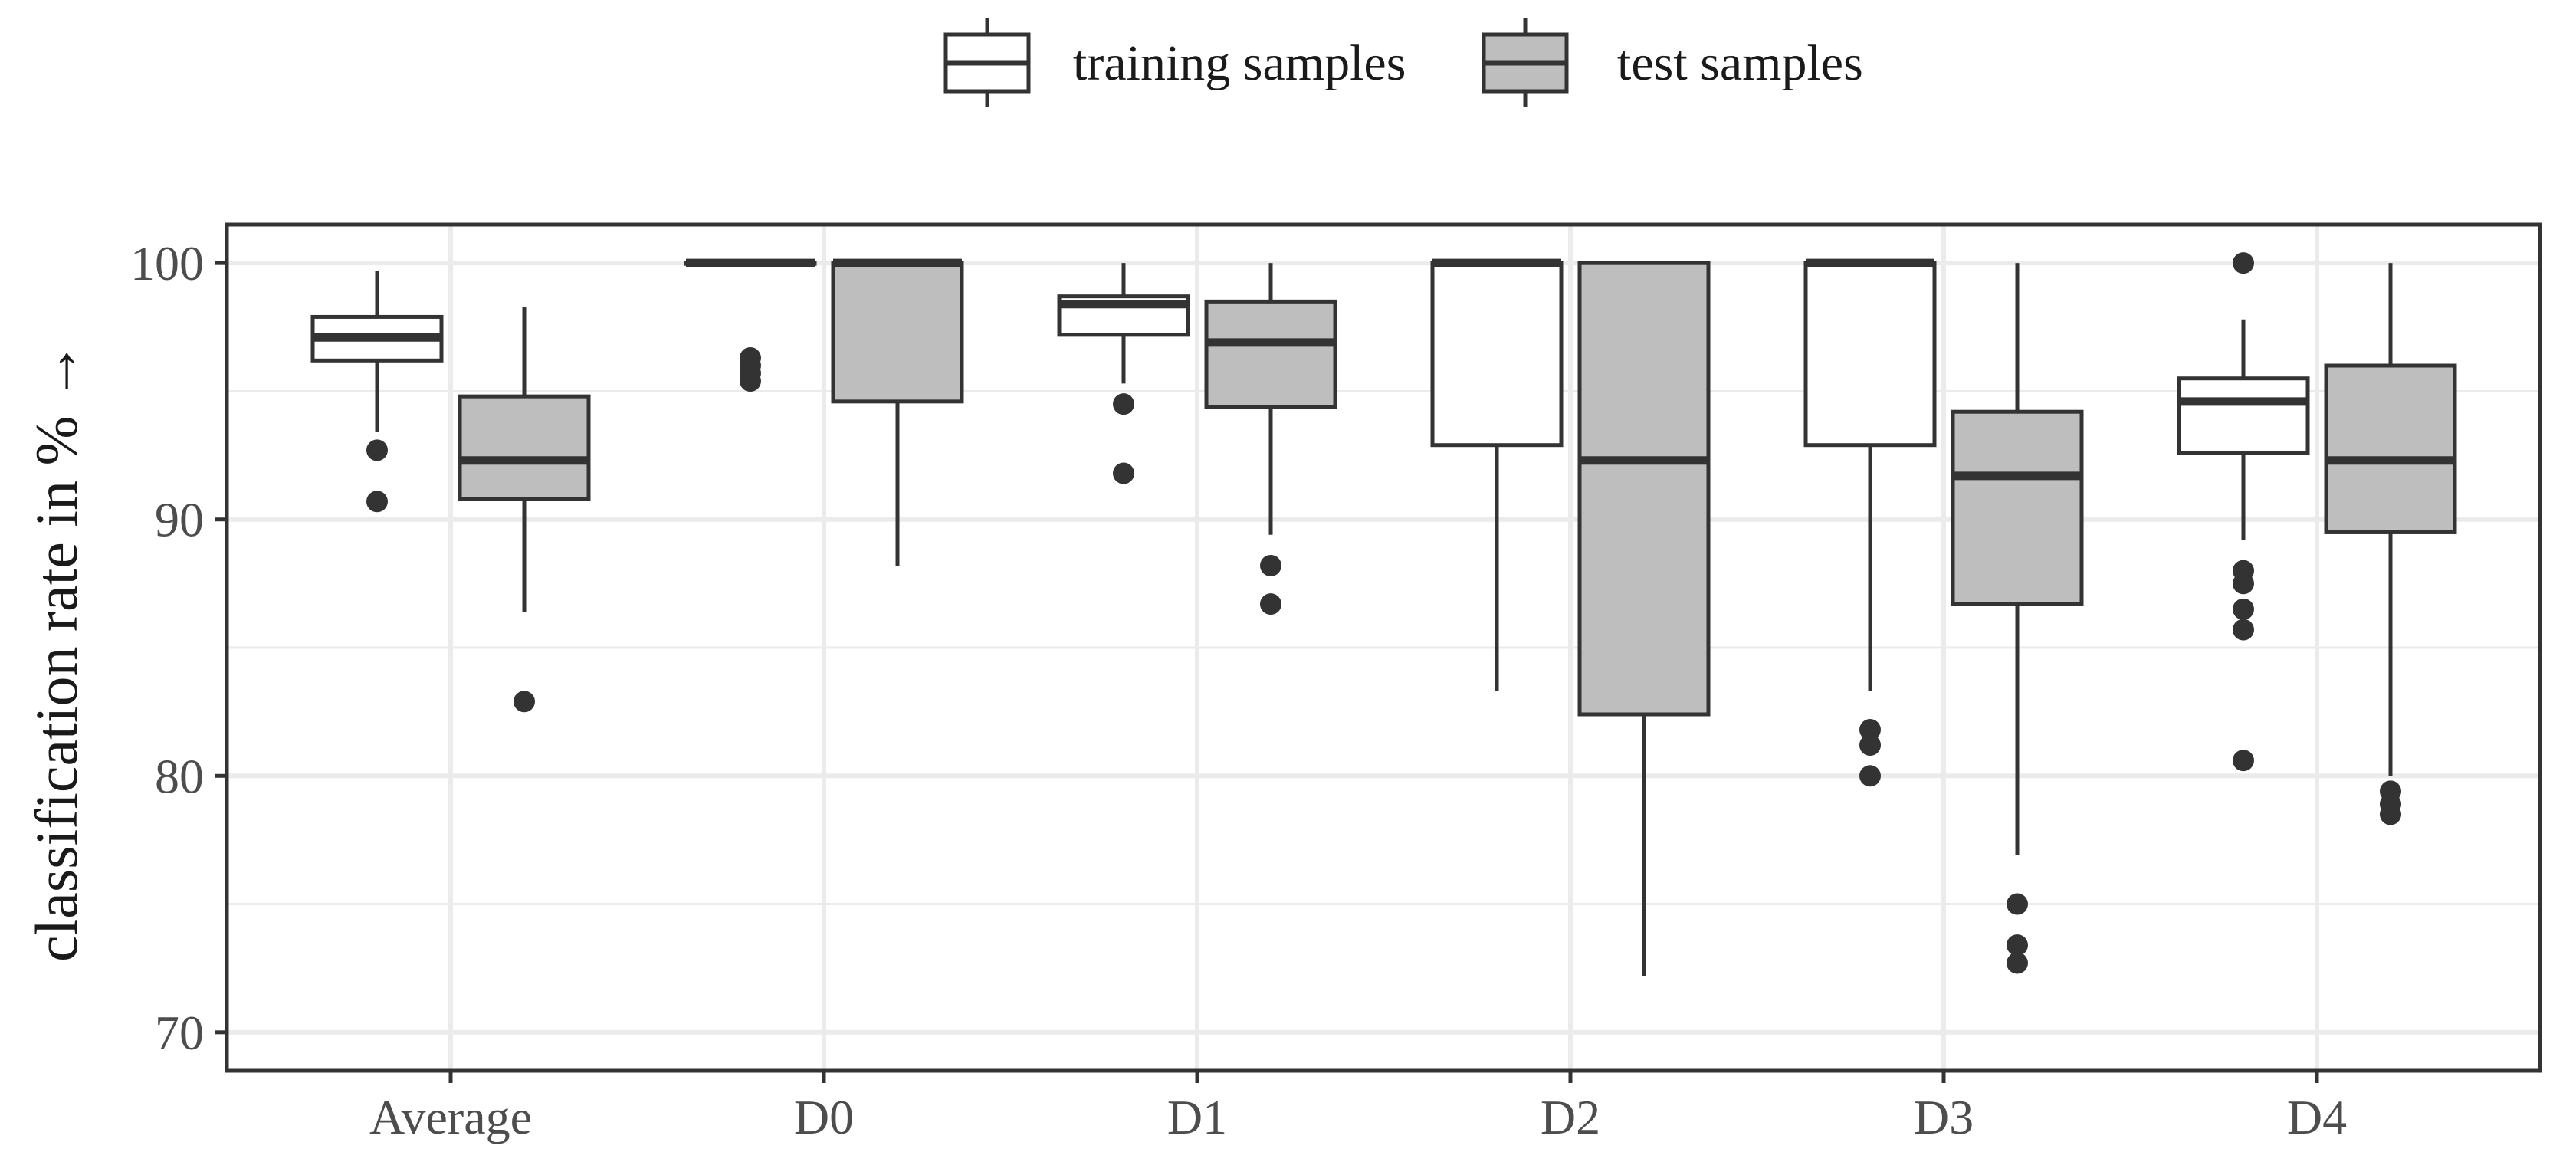 The width and height of the screenshot is (2576, 1175). Describe the element at coordinates (2390, 544) in the screenshot. I see `box-test-samples-d4` at that location.